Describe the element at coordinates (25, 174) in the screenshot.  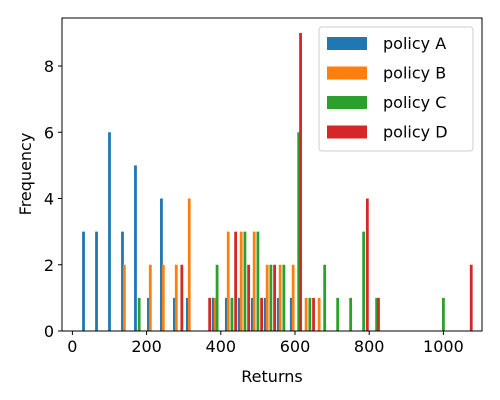
I see `y-axis-label: Frequency` at that location.